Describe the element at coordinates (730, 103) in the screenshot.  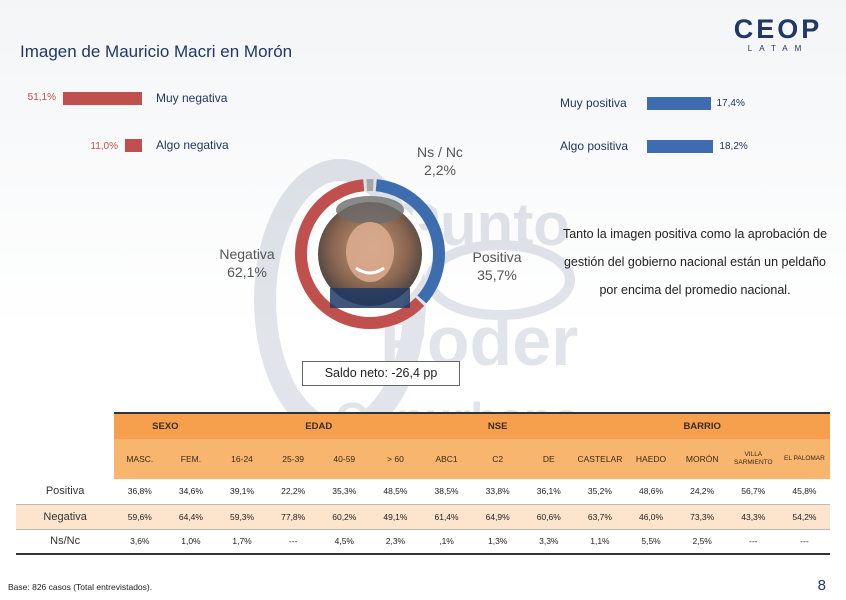
I see `muy-positiva-pct: 17,4%` at that location.